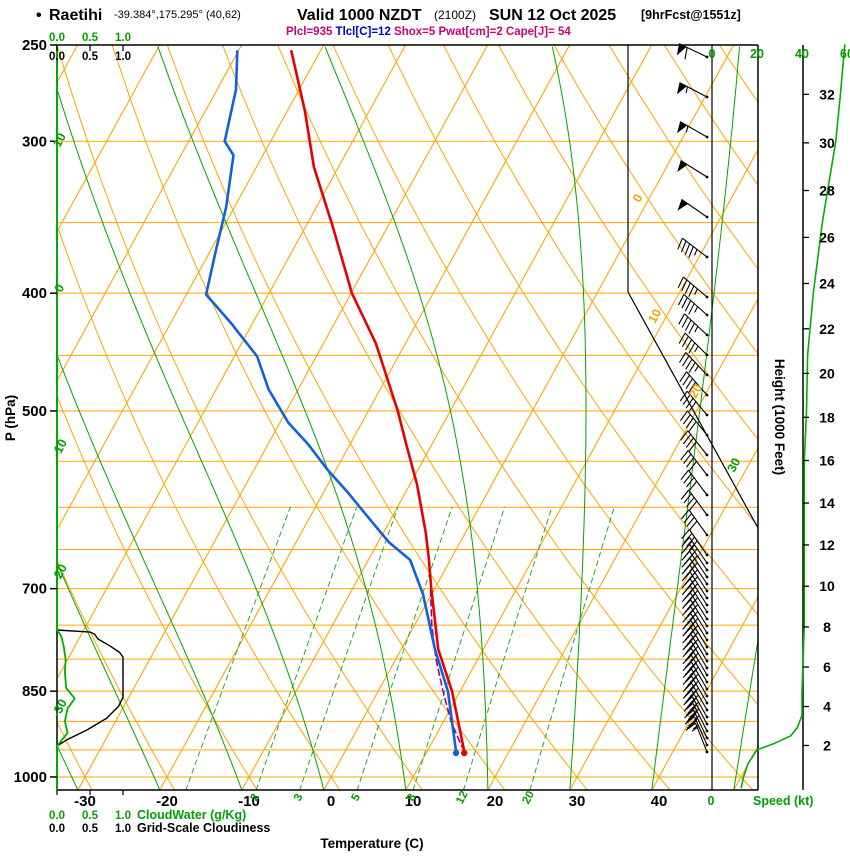 The height and width of the screenshot is (860, 850). What do you see at coordinates (537, 32) in the screenshot?
I see `stability-index-4: Cape[J]= 54` at bounding box center [537, 32].